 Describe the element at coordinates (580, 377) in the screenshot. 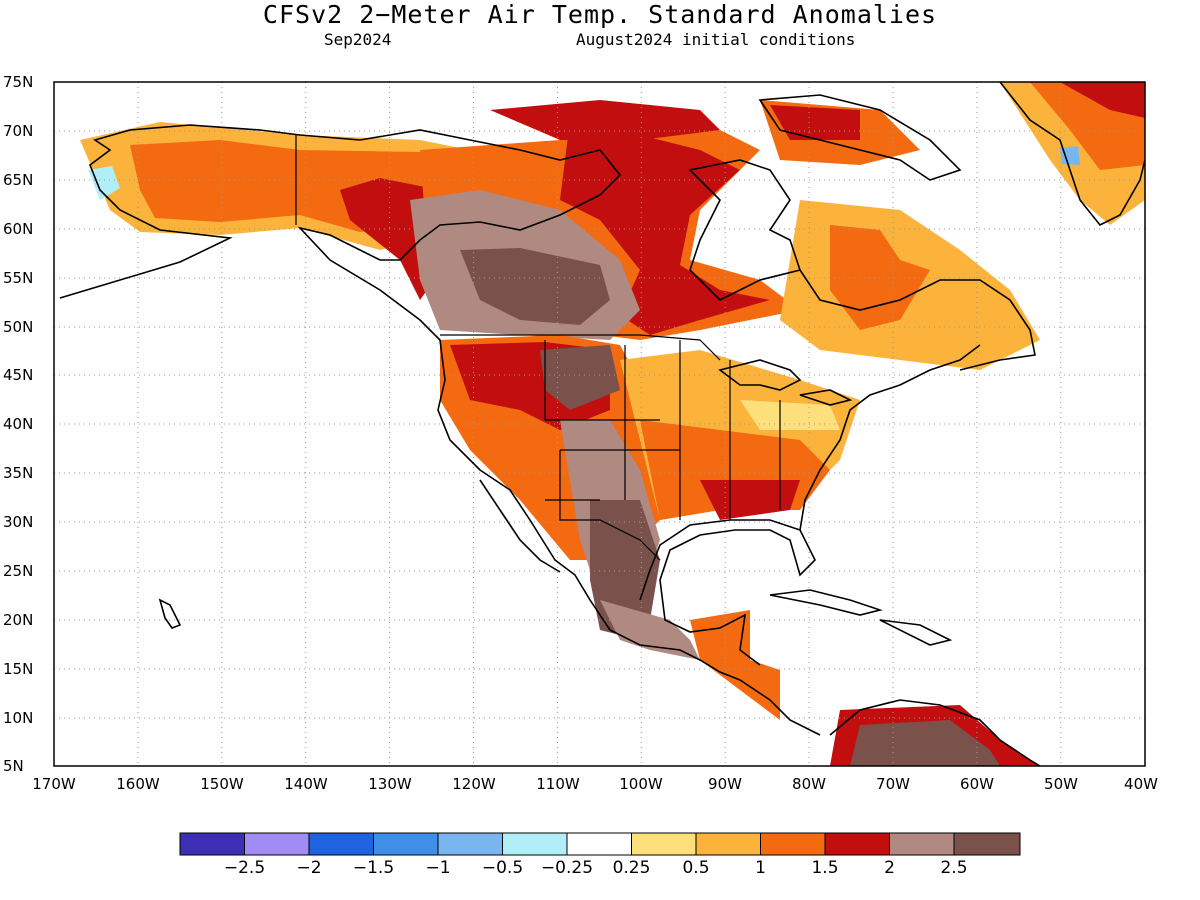

I see `anomaly-region-rockies` at that location.